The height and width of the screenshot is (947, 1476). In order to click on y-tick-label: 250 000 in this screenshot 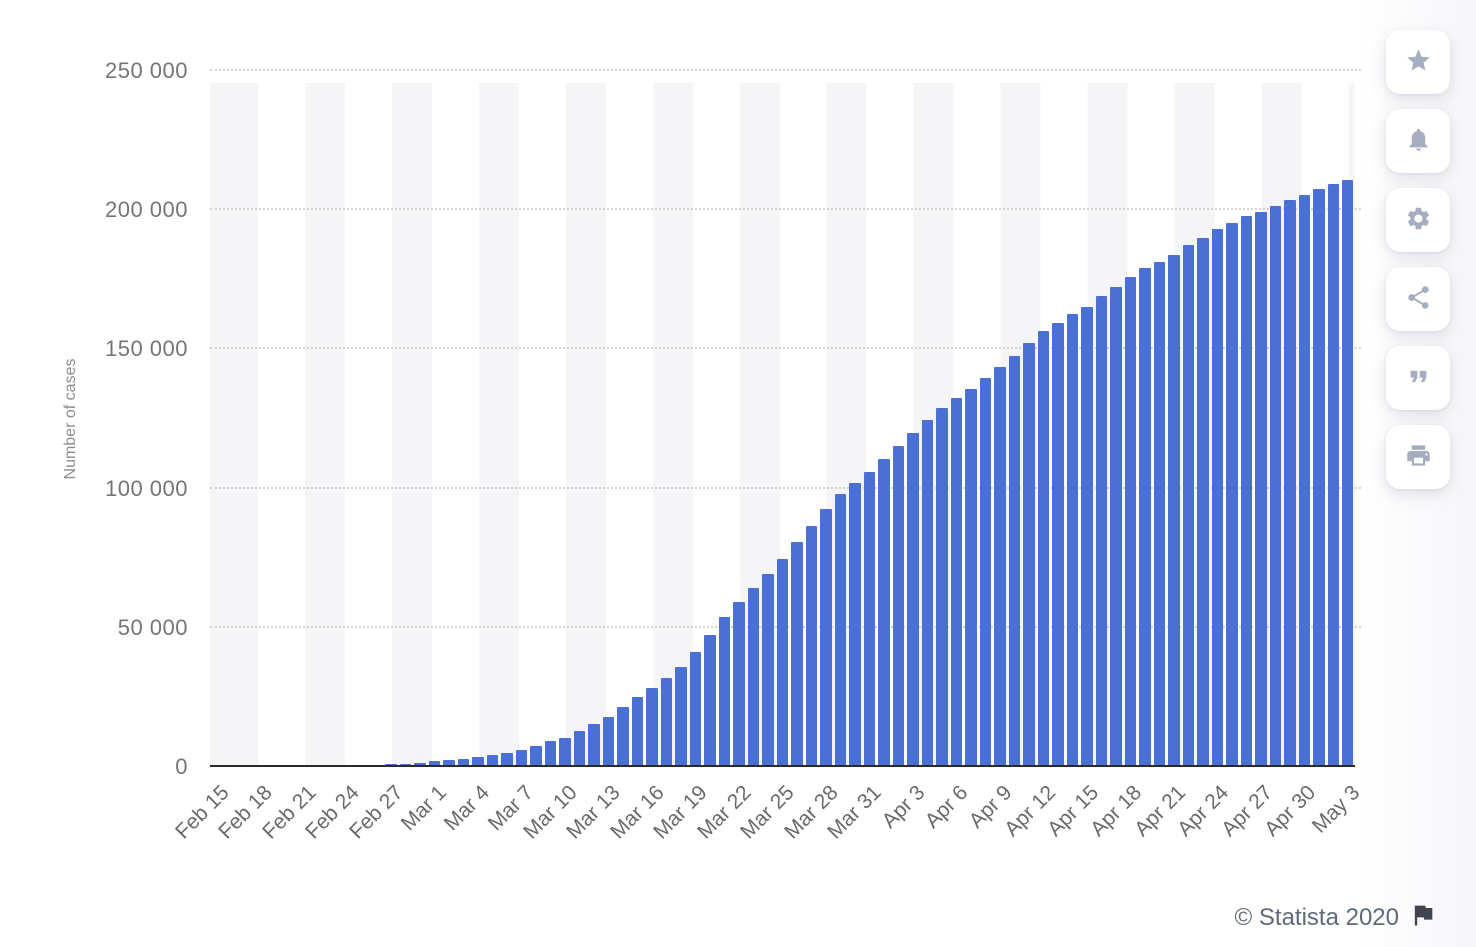, I will do `click(146, 70)`.